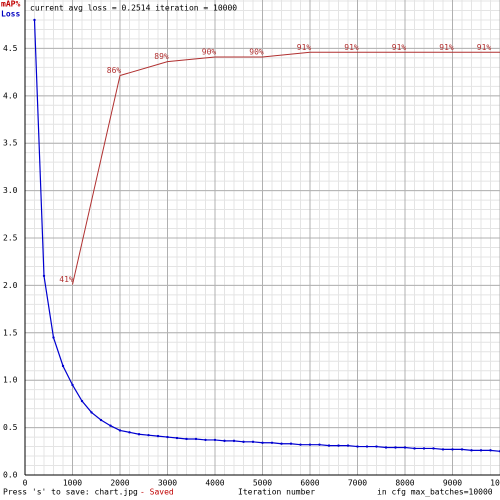 This screenshot has height=500, width=500. I want to click on x-tick-label: 0, so click(25, 483).